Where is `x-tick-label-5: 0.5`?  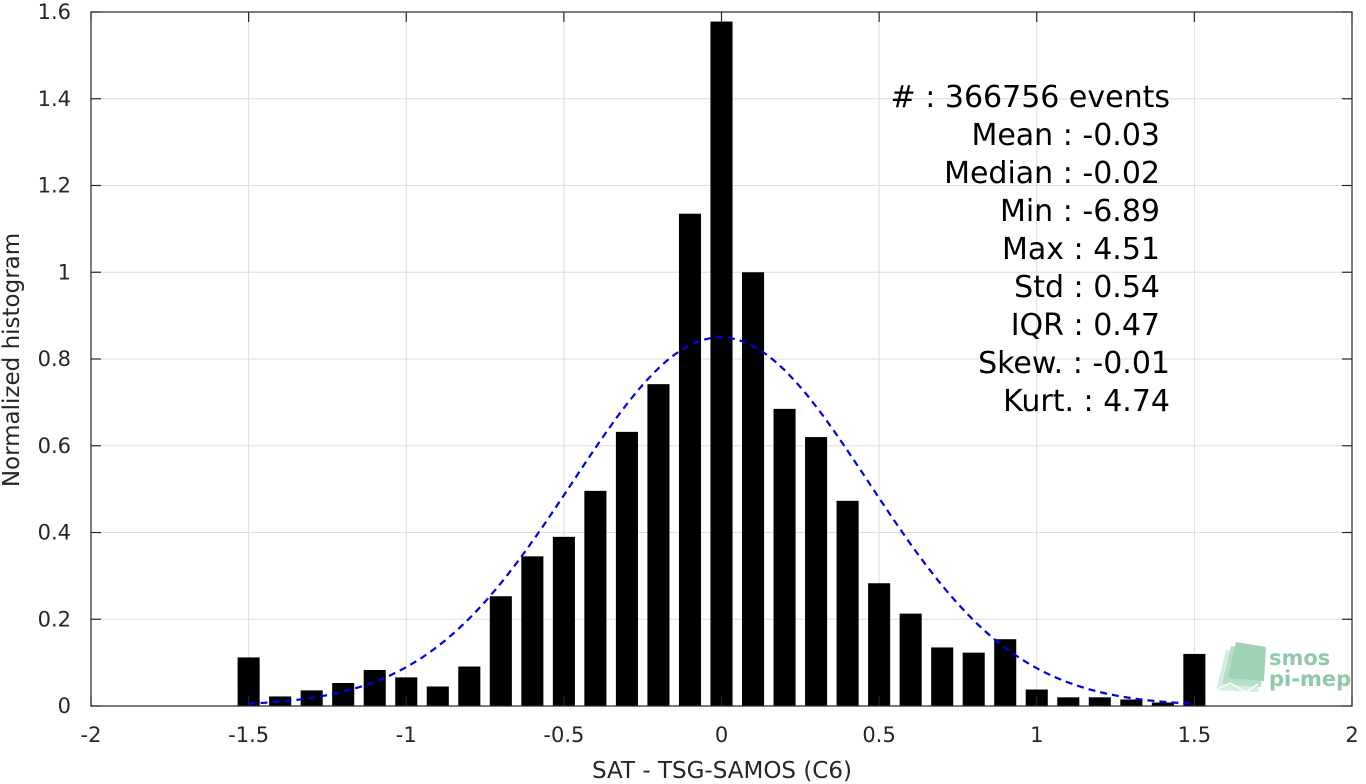 x-tick-label-5: 0.5 is located at coordinates (878, 735).